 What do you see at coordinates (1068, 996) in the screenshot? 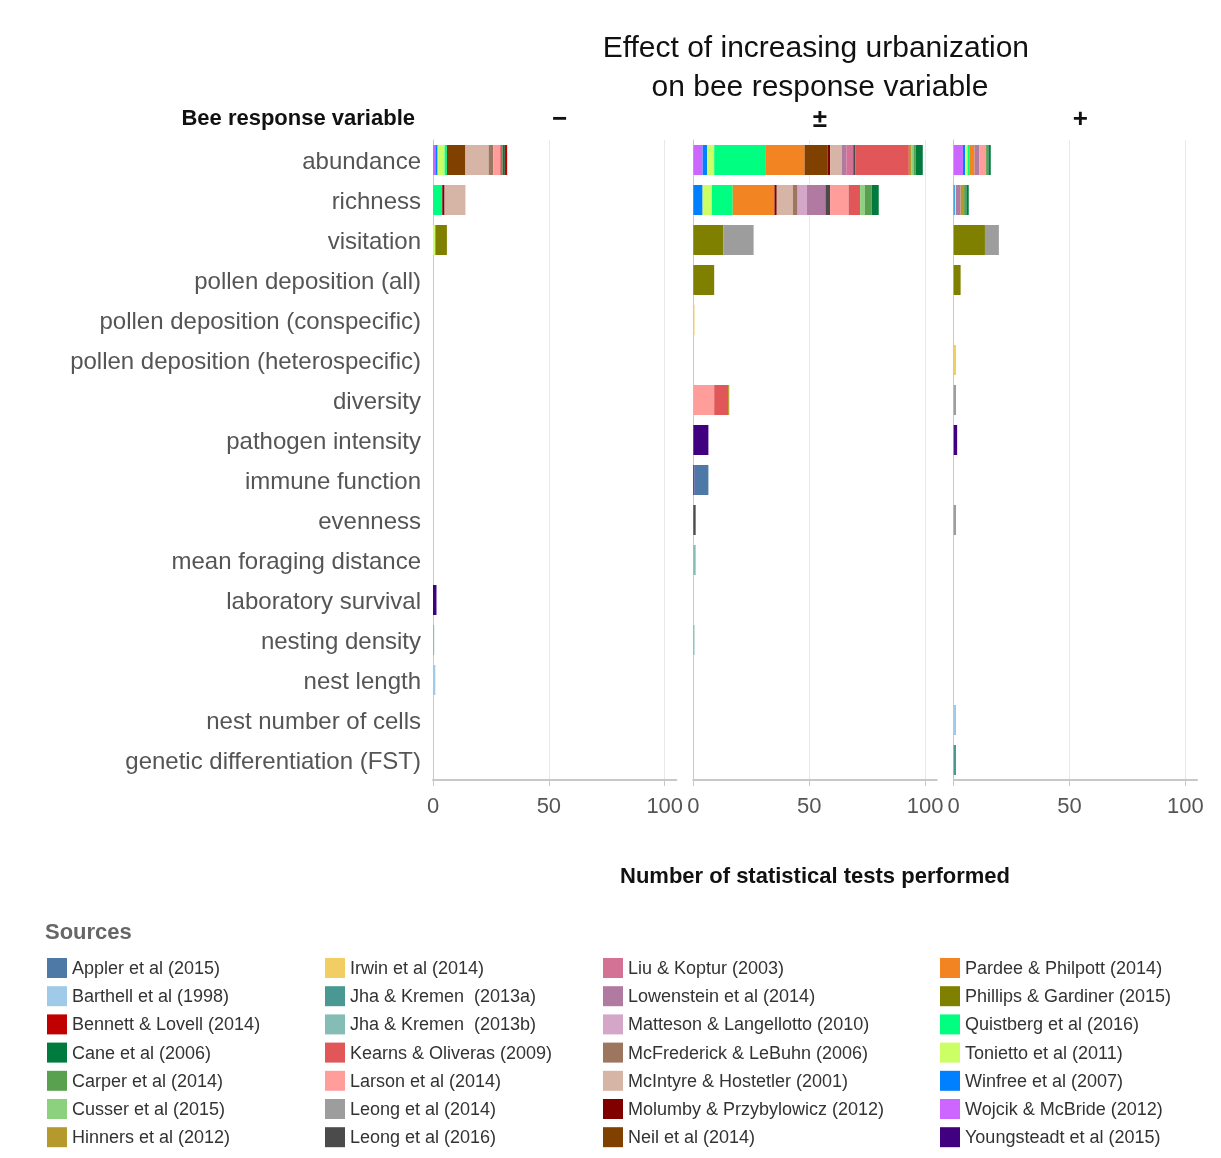
I see `legend-label: Phillips & Gardiner (2015)` at bounding box center [1068, 996].